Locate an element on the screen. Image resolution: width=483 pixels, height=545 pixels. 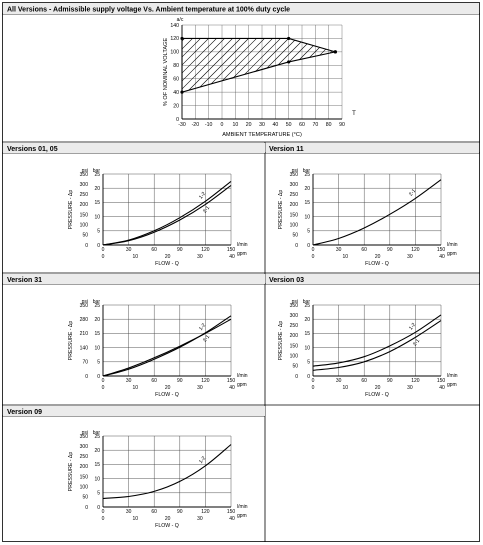
chart-1-y-tick-bar-3: 15 is located at coordinates (97, 203).